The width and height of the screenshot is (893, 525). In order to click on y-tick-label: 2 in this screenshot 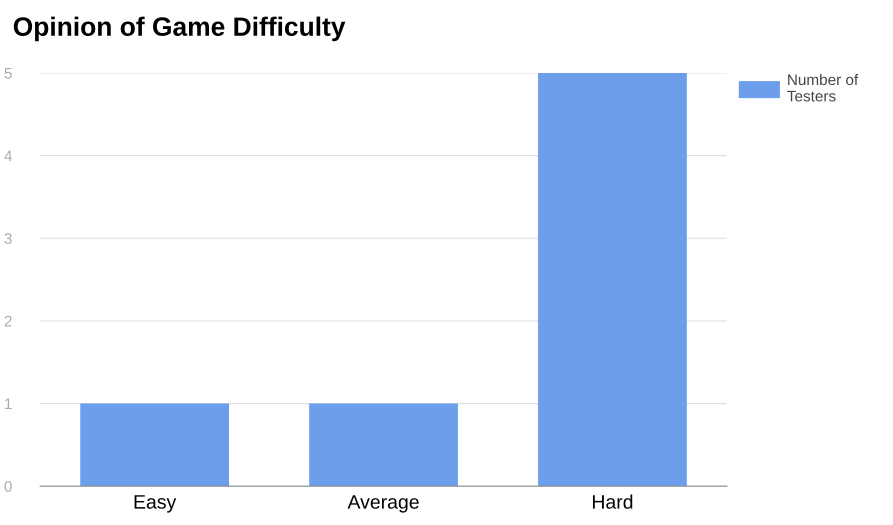, I will do `click(8, 321)`.